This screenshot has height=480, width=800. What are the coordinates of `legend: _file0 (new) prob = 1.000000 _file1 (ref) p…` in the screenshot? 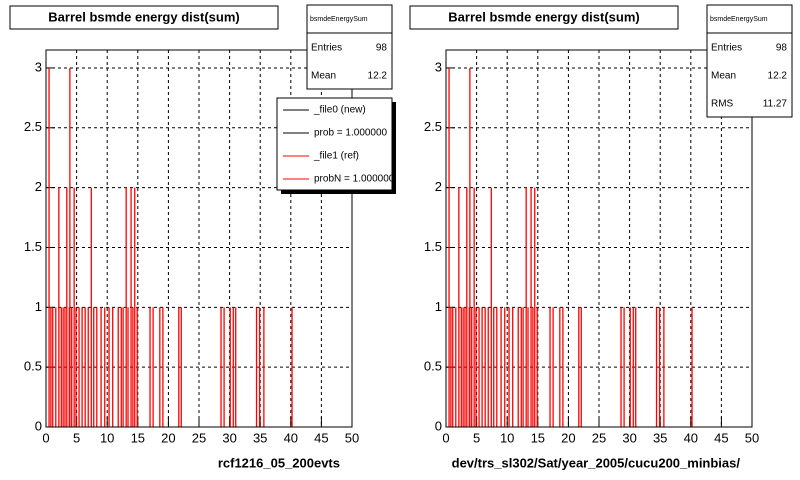 It's located at (339, 145).